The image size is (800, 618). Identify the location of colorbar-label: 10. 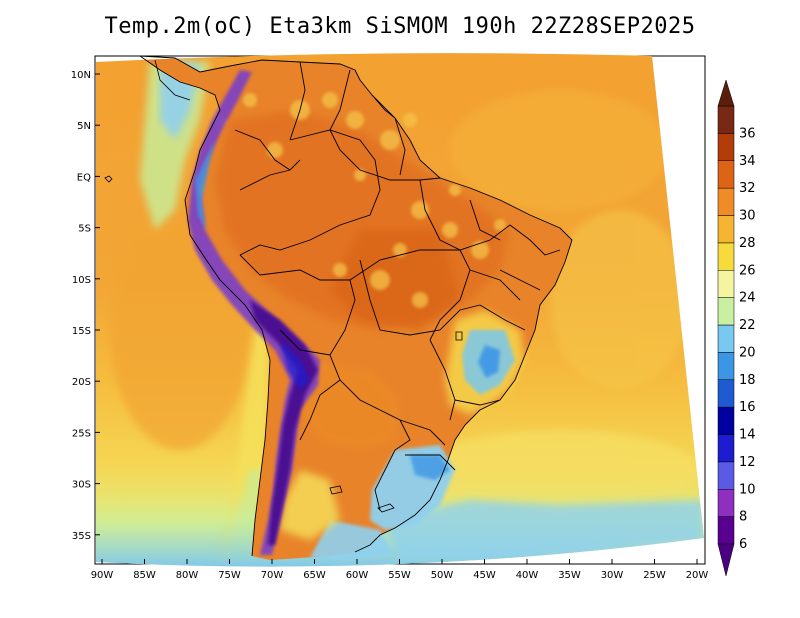
(747, 489).